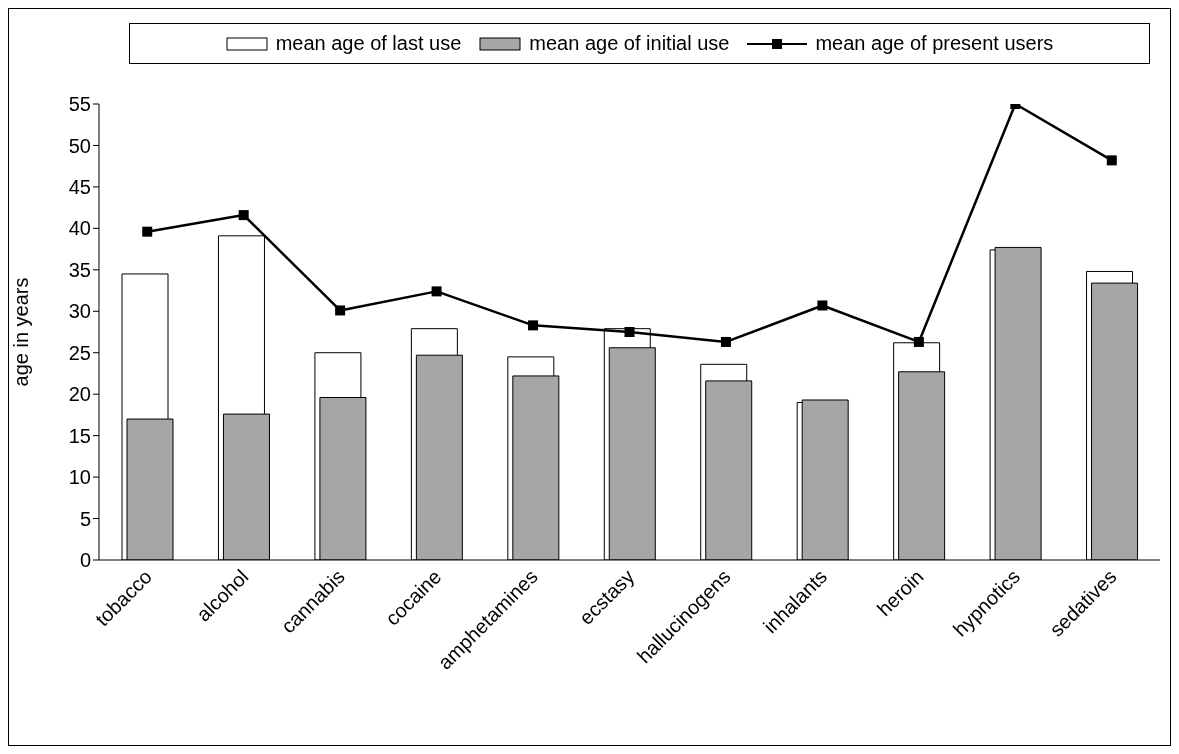 Image resolution: width=1179 pixels, height=754 pixels. What do you see at coordinates (79, 394) in the screenshot?
I see `y-tick-label: 20` at bounding box center [79, 394].